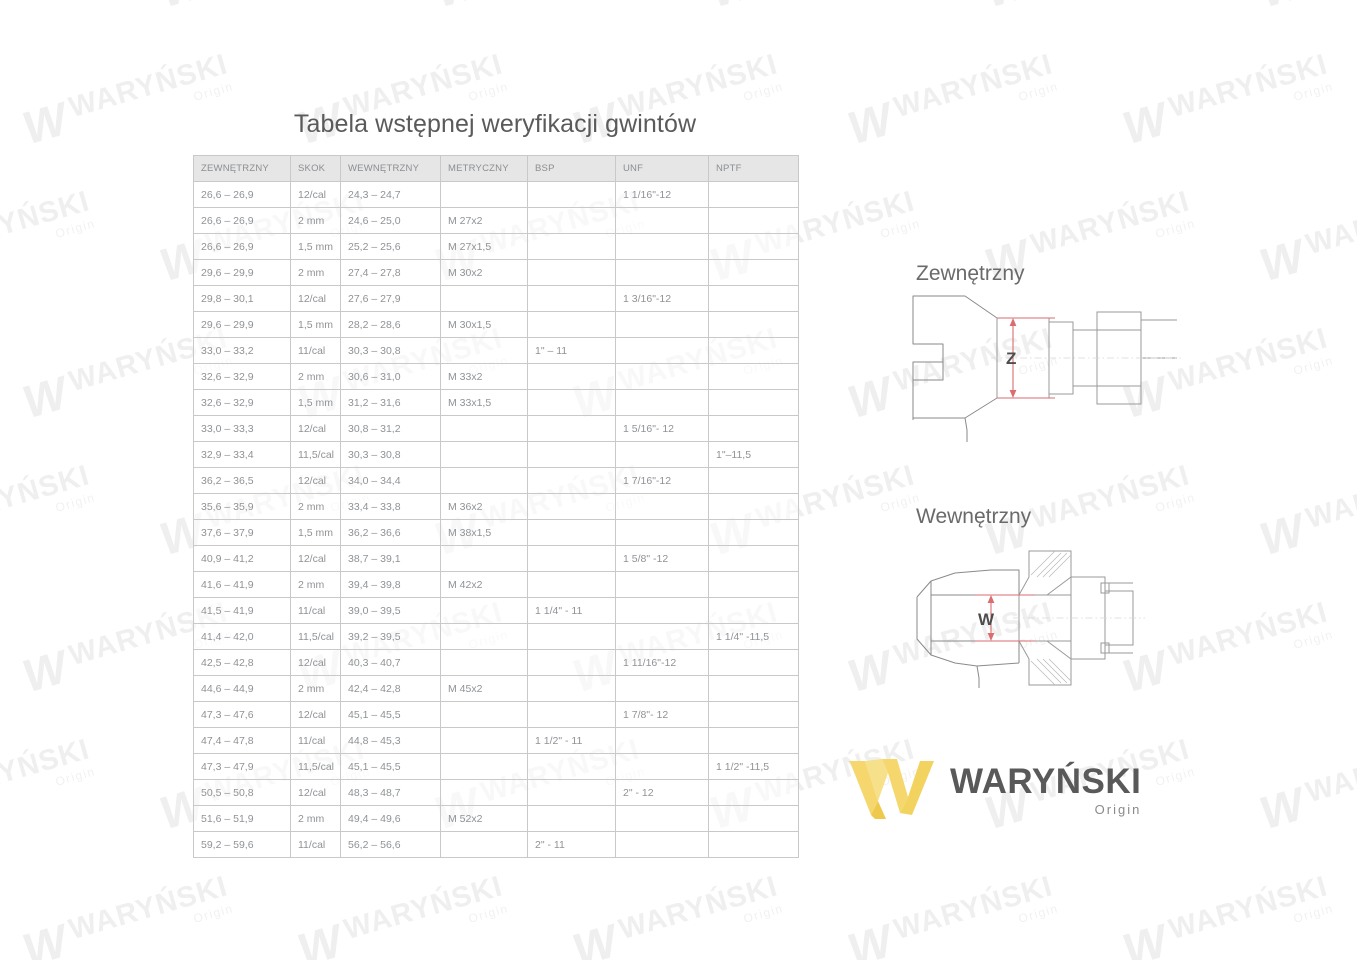 This screenshot has height=960, width=1357. I want to click on table-cell: M 30x1,5, so click(484, 324).